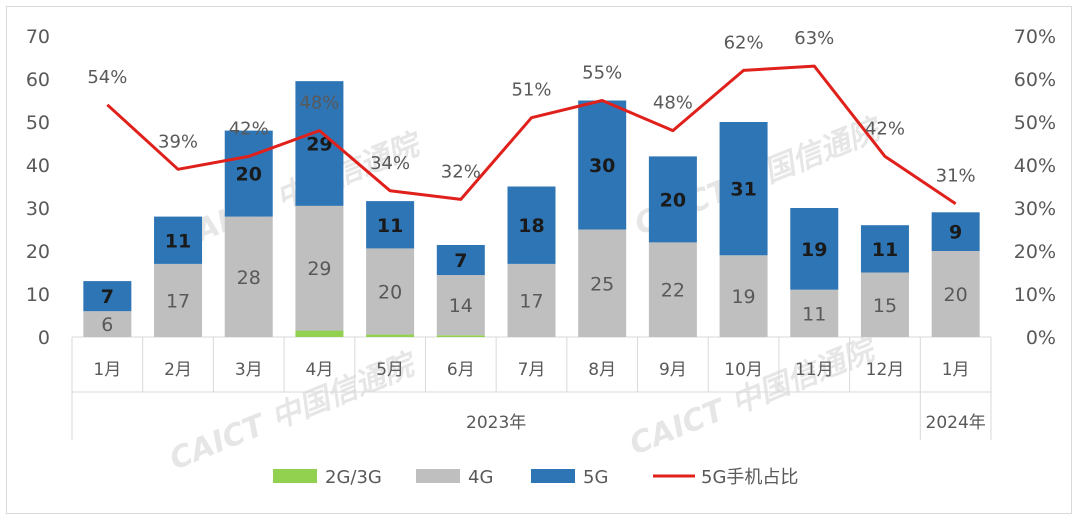  I want to click on data-label-4g: 22, so click(673, 291).